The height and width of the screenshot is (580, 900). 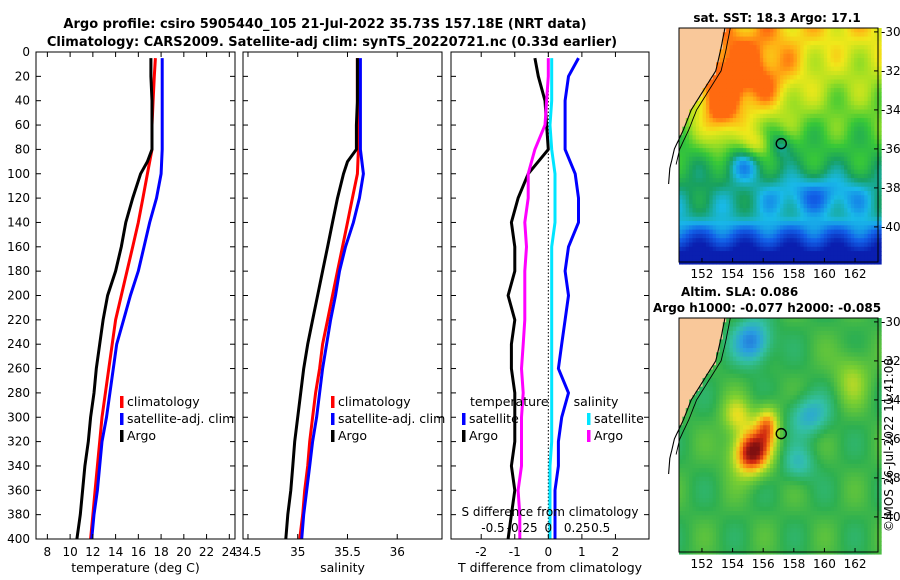 I want to click on x-tick-label: 34.5, so click(x=248, y=552).